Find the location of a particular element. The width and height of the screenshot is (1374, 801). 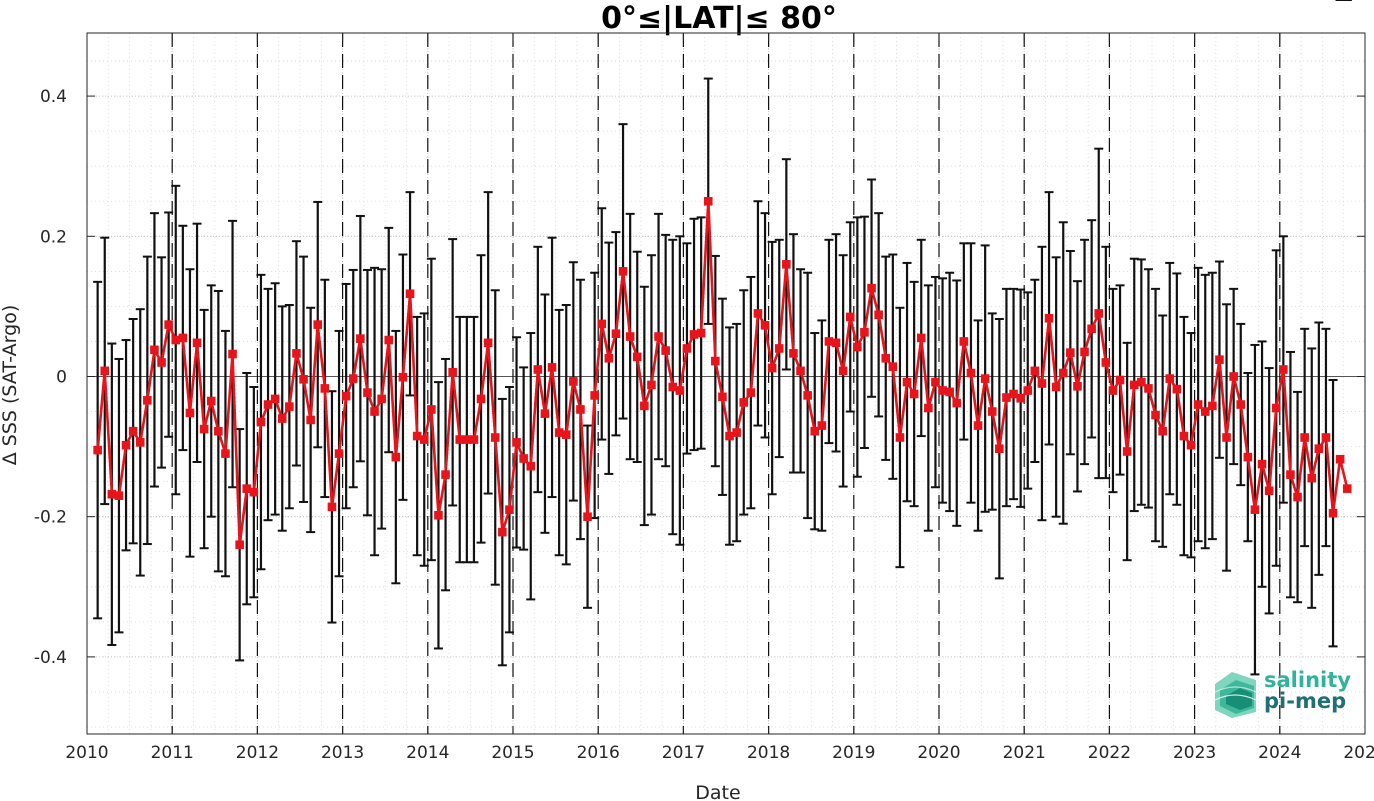

y-tick-label: -0.4 is located at coordinates (50, 658).